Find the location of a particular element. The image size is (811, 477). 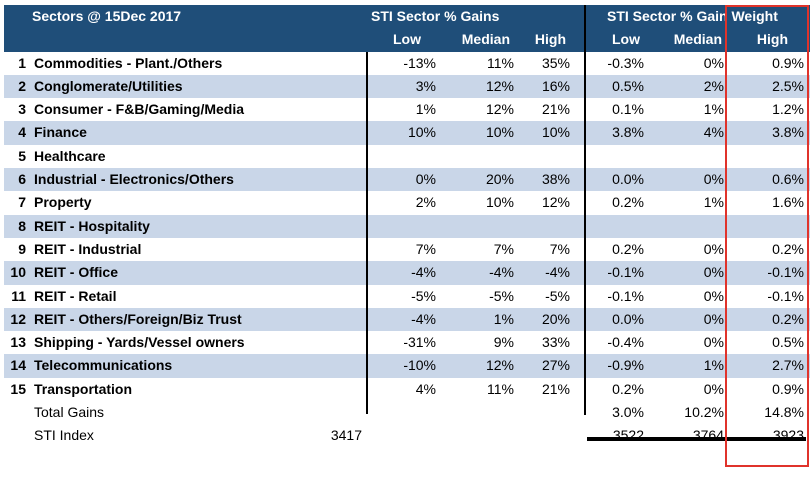

cell-gains-low: 1% is located at coordinates (425, 109).